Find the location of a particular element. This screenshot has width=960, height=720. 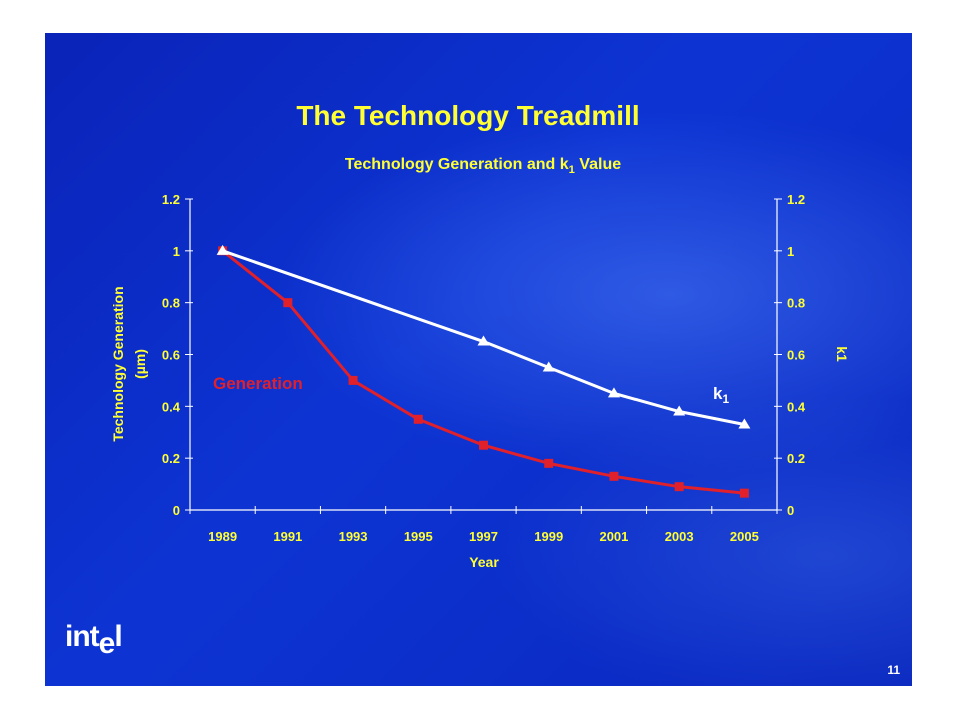

x-tick-label: 2005 is located at coordinates (744, 536).